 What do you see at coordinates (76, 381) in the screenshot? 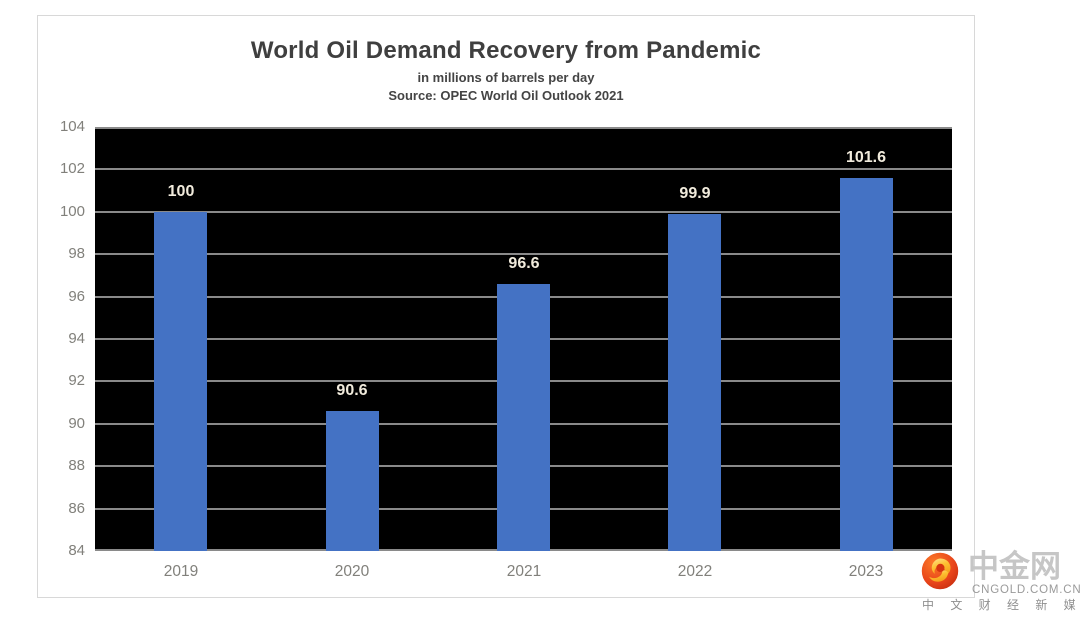
I see `y-axis-tick-label: 92` at bounding box center [76, 381].